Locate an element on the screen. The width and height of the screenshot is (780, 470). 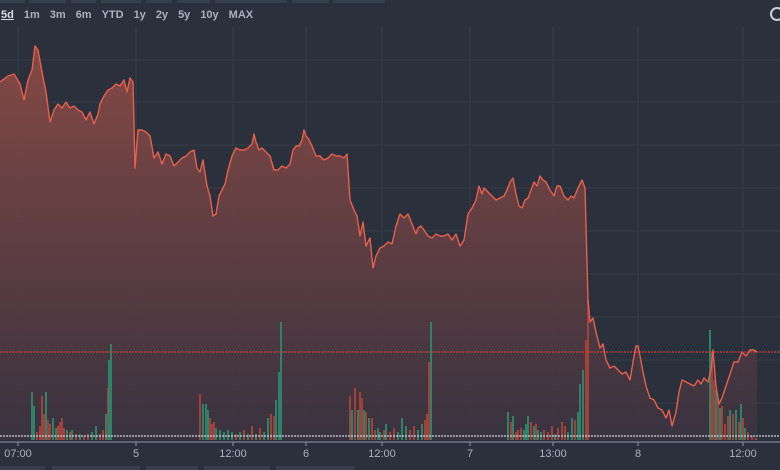
x-axis-label: 8 is located at coordinates (638, 454).